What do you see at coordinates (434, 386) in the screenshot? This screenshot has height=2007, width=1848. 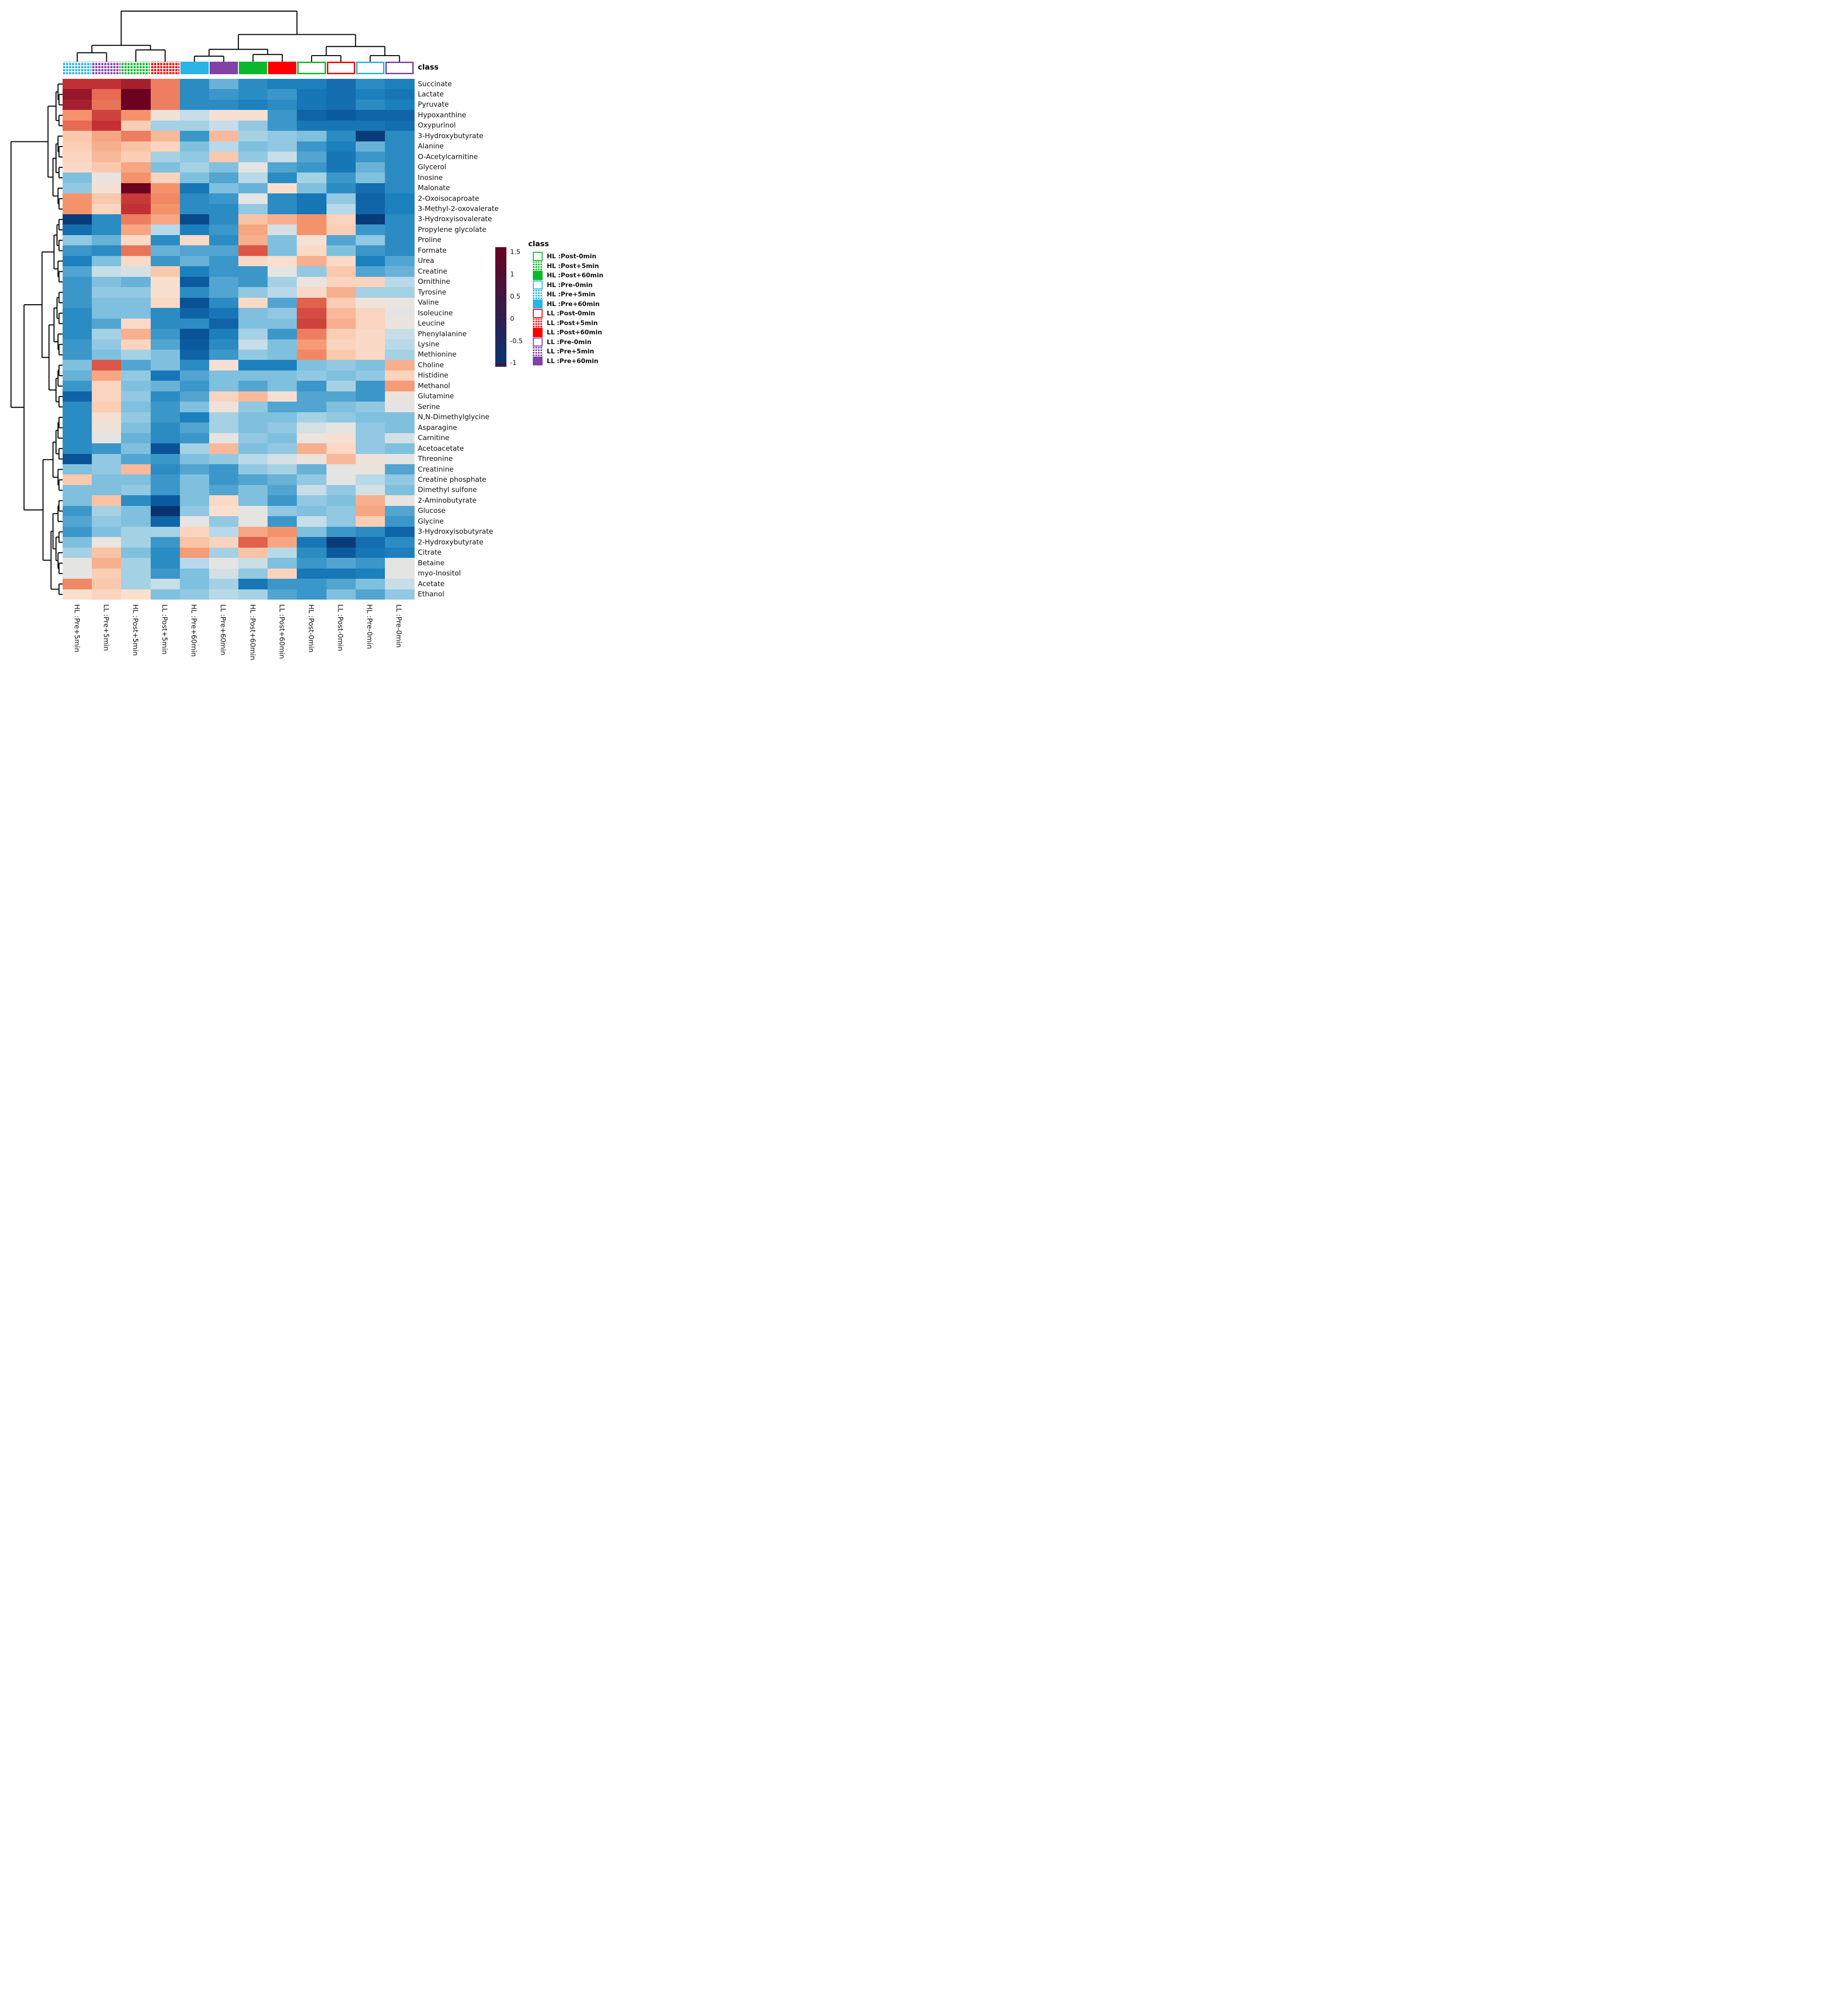 I see `row-label: Methanol` at bounding box center [434, 386].